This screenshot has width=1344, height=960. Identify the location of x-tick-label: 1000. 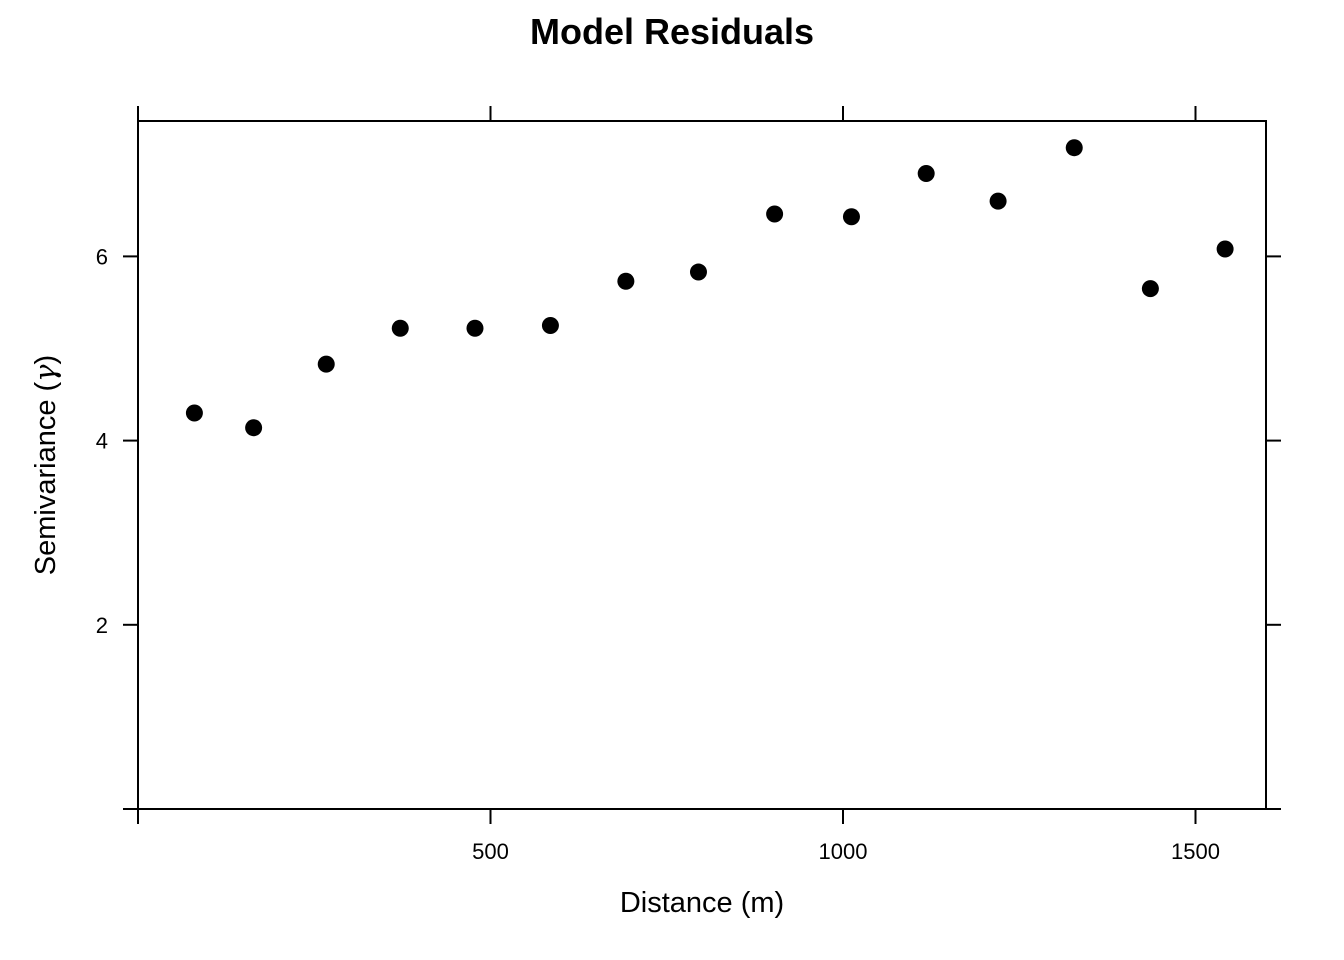
(843, 851).